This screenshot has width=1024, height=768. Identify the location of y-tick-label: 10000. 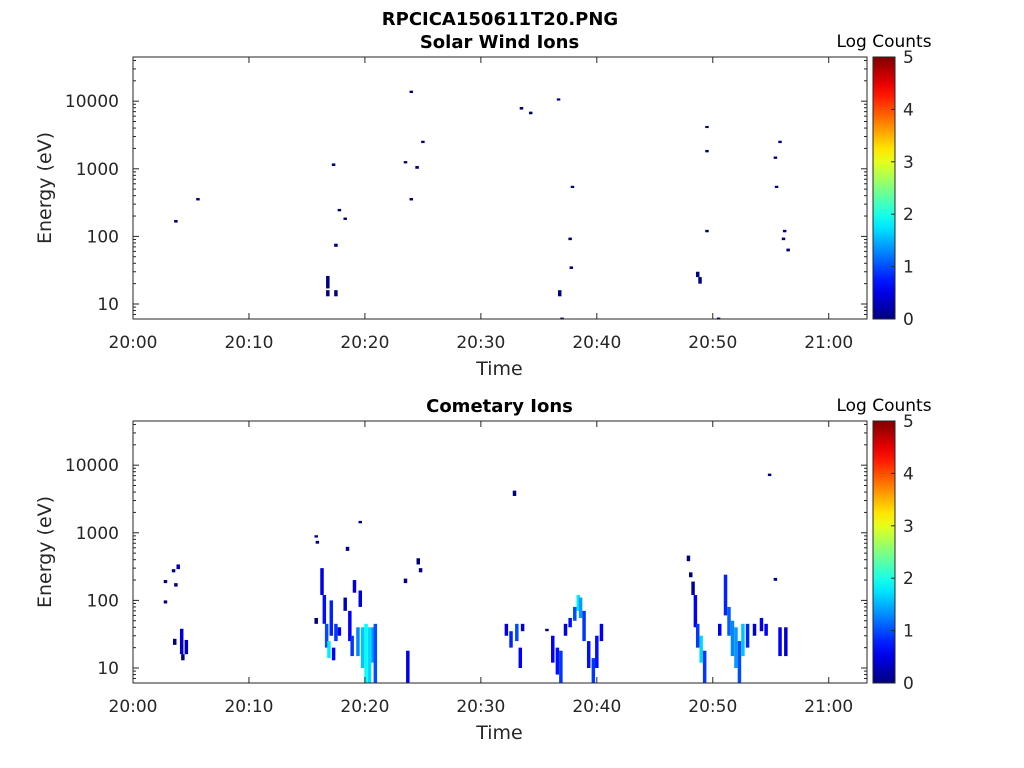
(92, 466).